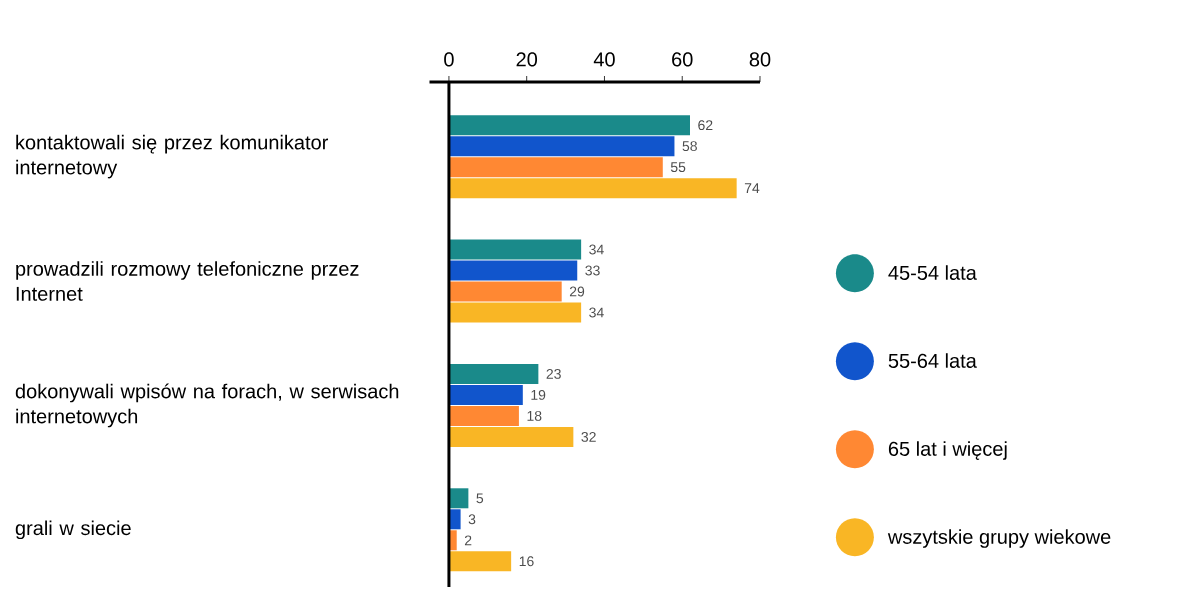 The image size is (1177, 590). What do you see at coordinates (682, 59) in the screenshot?
I see `x-tick-label: 60` at bounding box center [682, 59].